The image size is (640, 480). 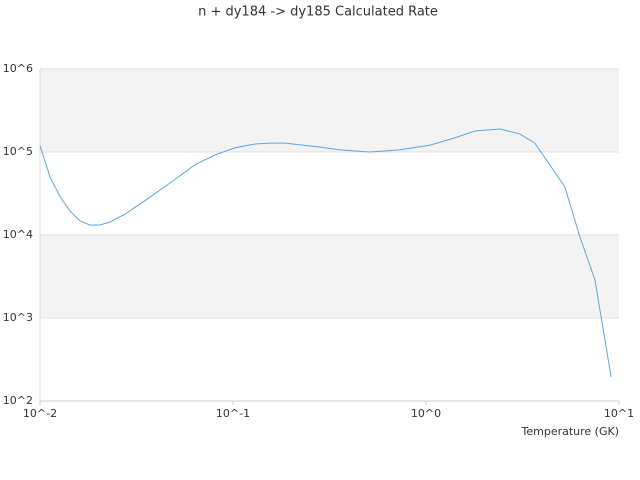 What do you see at coordinates (40, 413) in the screenshot?
I see `x-tick-label: 10^-2` at bounding box center [40, 413].